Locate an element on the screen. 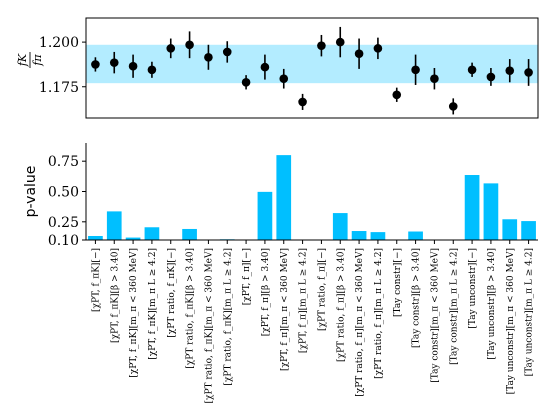  category-label: [χPT, f_π][−] is located at coordinates (247, 276).